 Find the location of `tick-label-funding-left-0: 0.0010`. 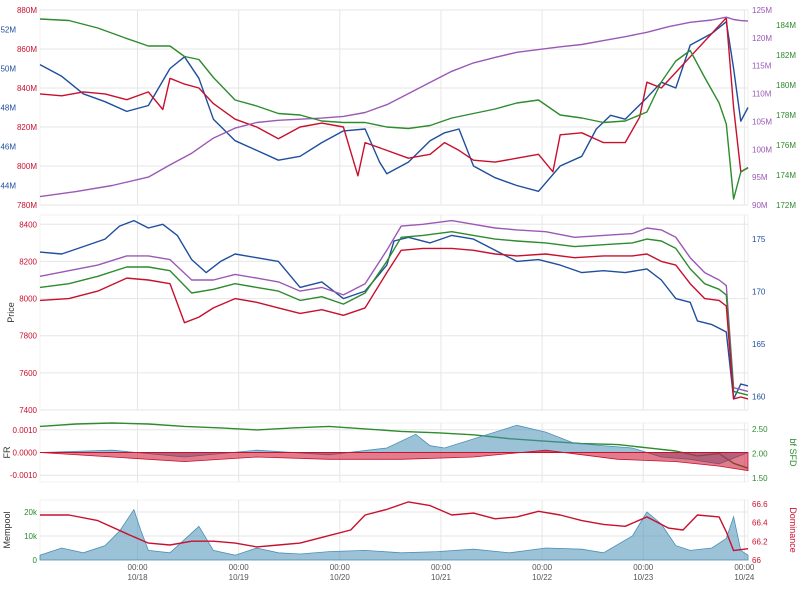

tick-label-funding-left-0: 0.0010 is located at coordinates (25, 430).